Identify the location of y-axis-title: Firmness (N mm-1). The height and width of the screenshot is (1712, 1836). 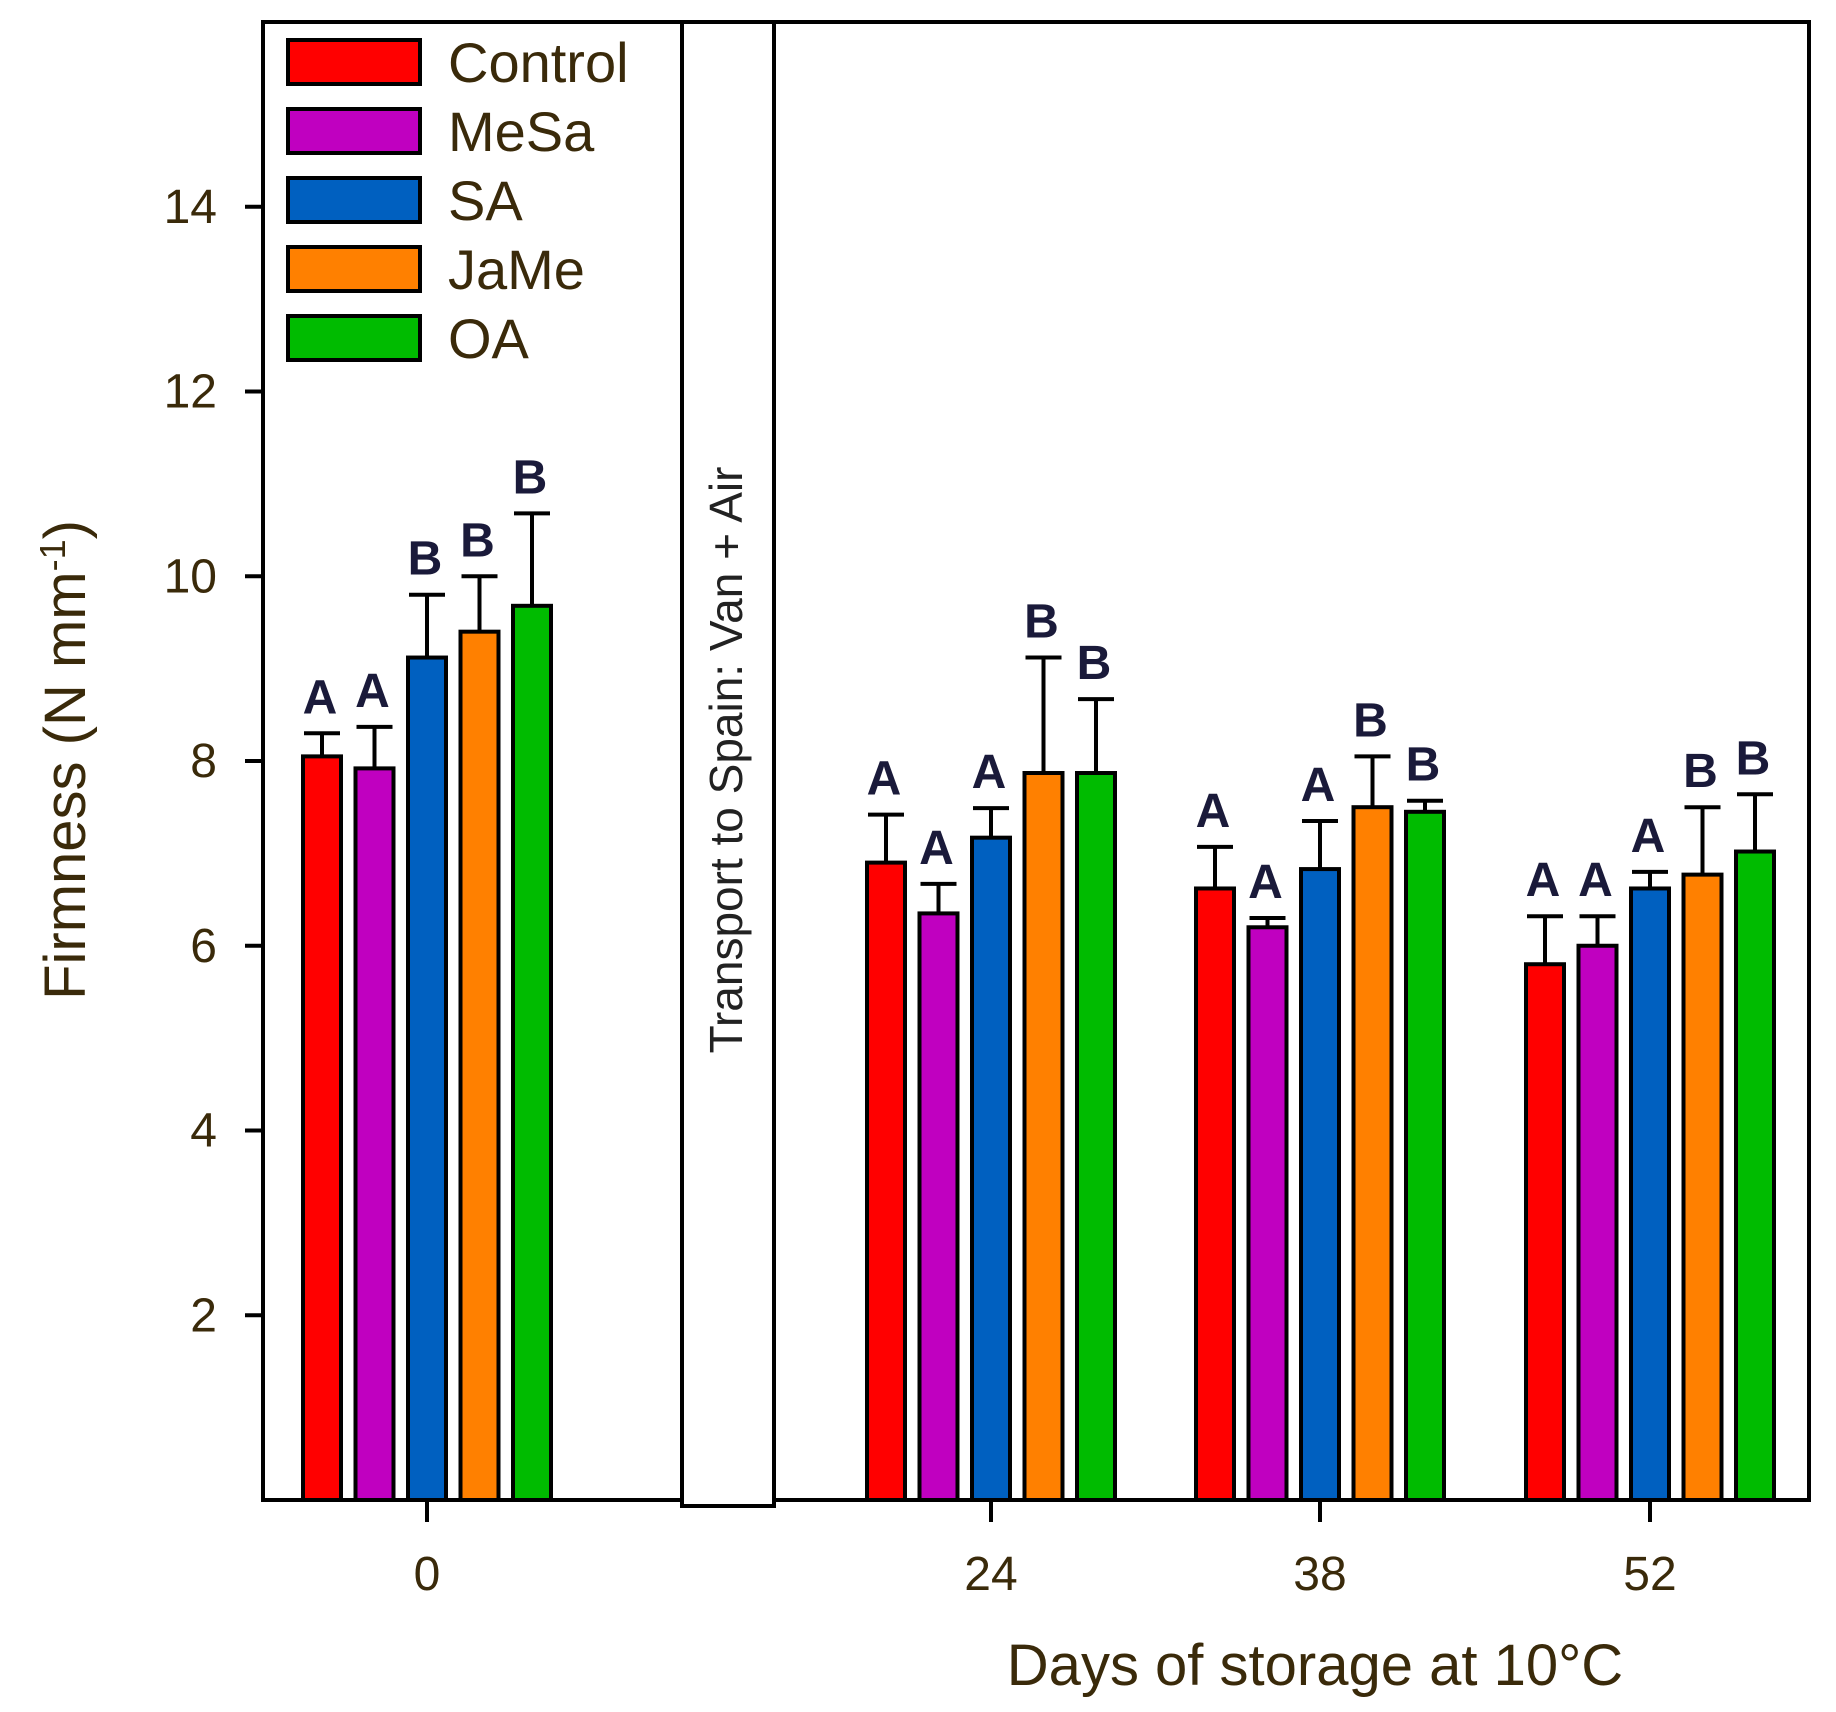
(65, 760).